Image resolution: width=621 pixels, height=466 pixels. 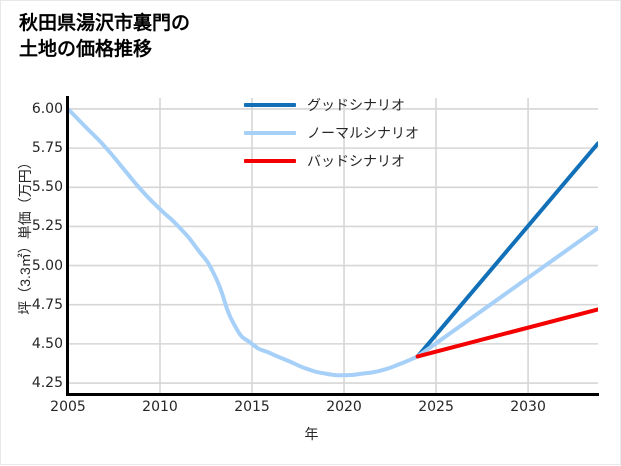 I want to click on y-tick-label: 4.25, so click(x=47, y=383).